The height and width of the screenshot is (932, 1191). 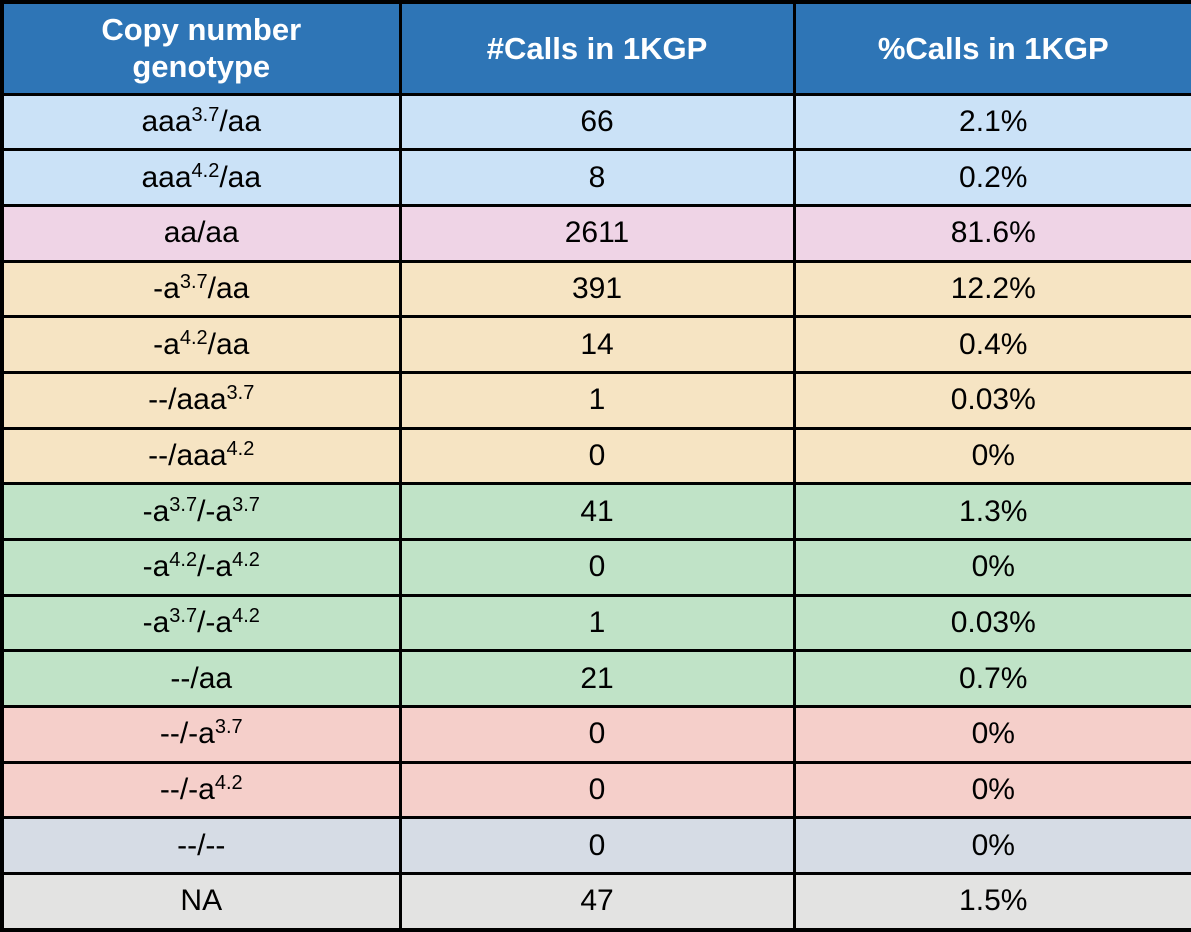 I want to click on genotype-cell: --/aaa4.2, so click(x=201, y=456).